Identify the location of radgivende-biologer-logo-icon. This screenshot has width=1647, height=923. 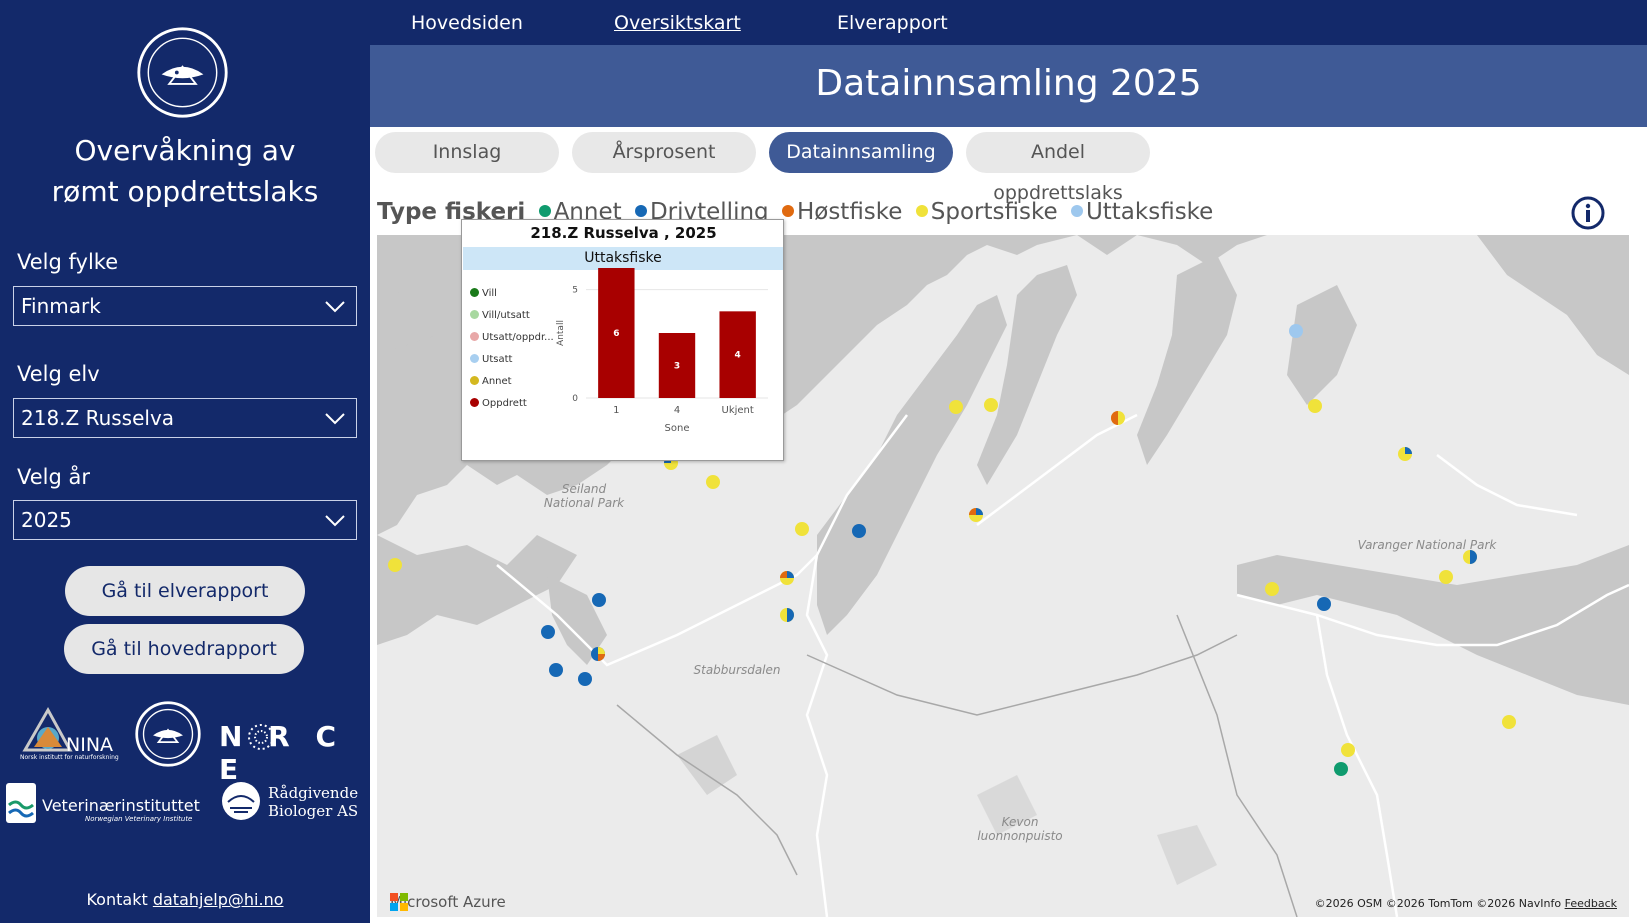
(241, 801).